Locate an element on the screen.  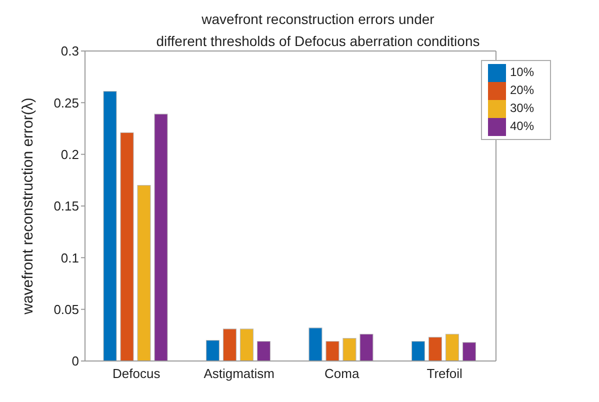
x-tick-label: Trefoil is located at coordinates (444, 374).